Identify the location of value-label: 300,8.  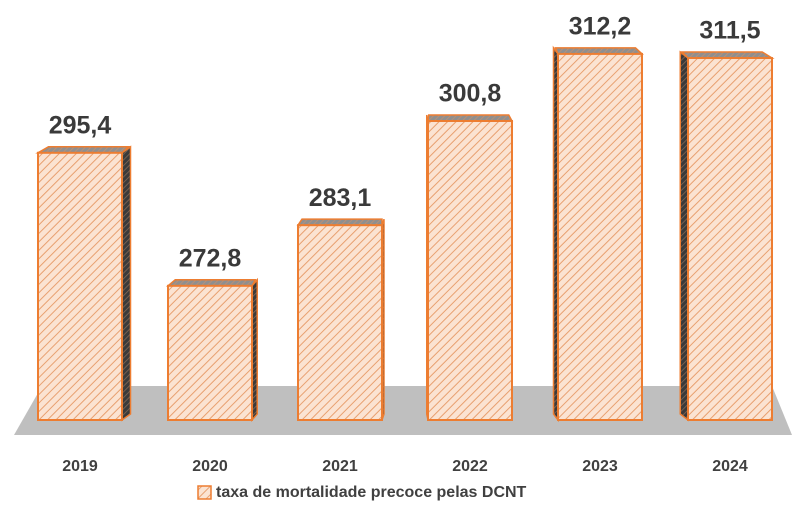
(470, 94).